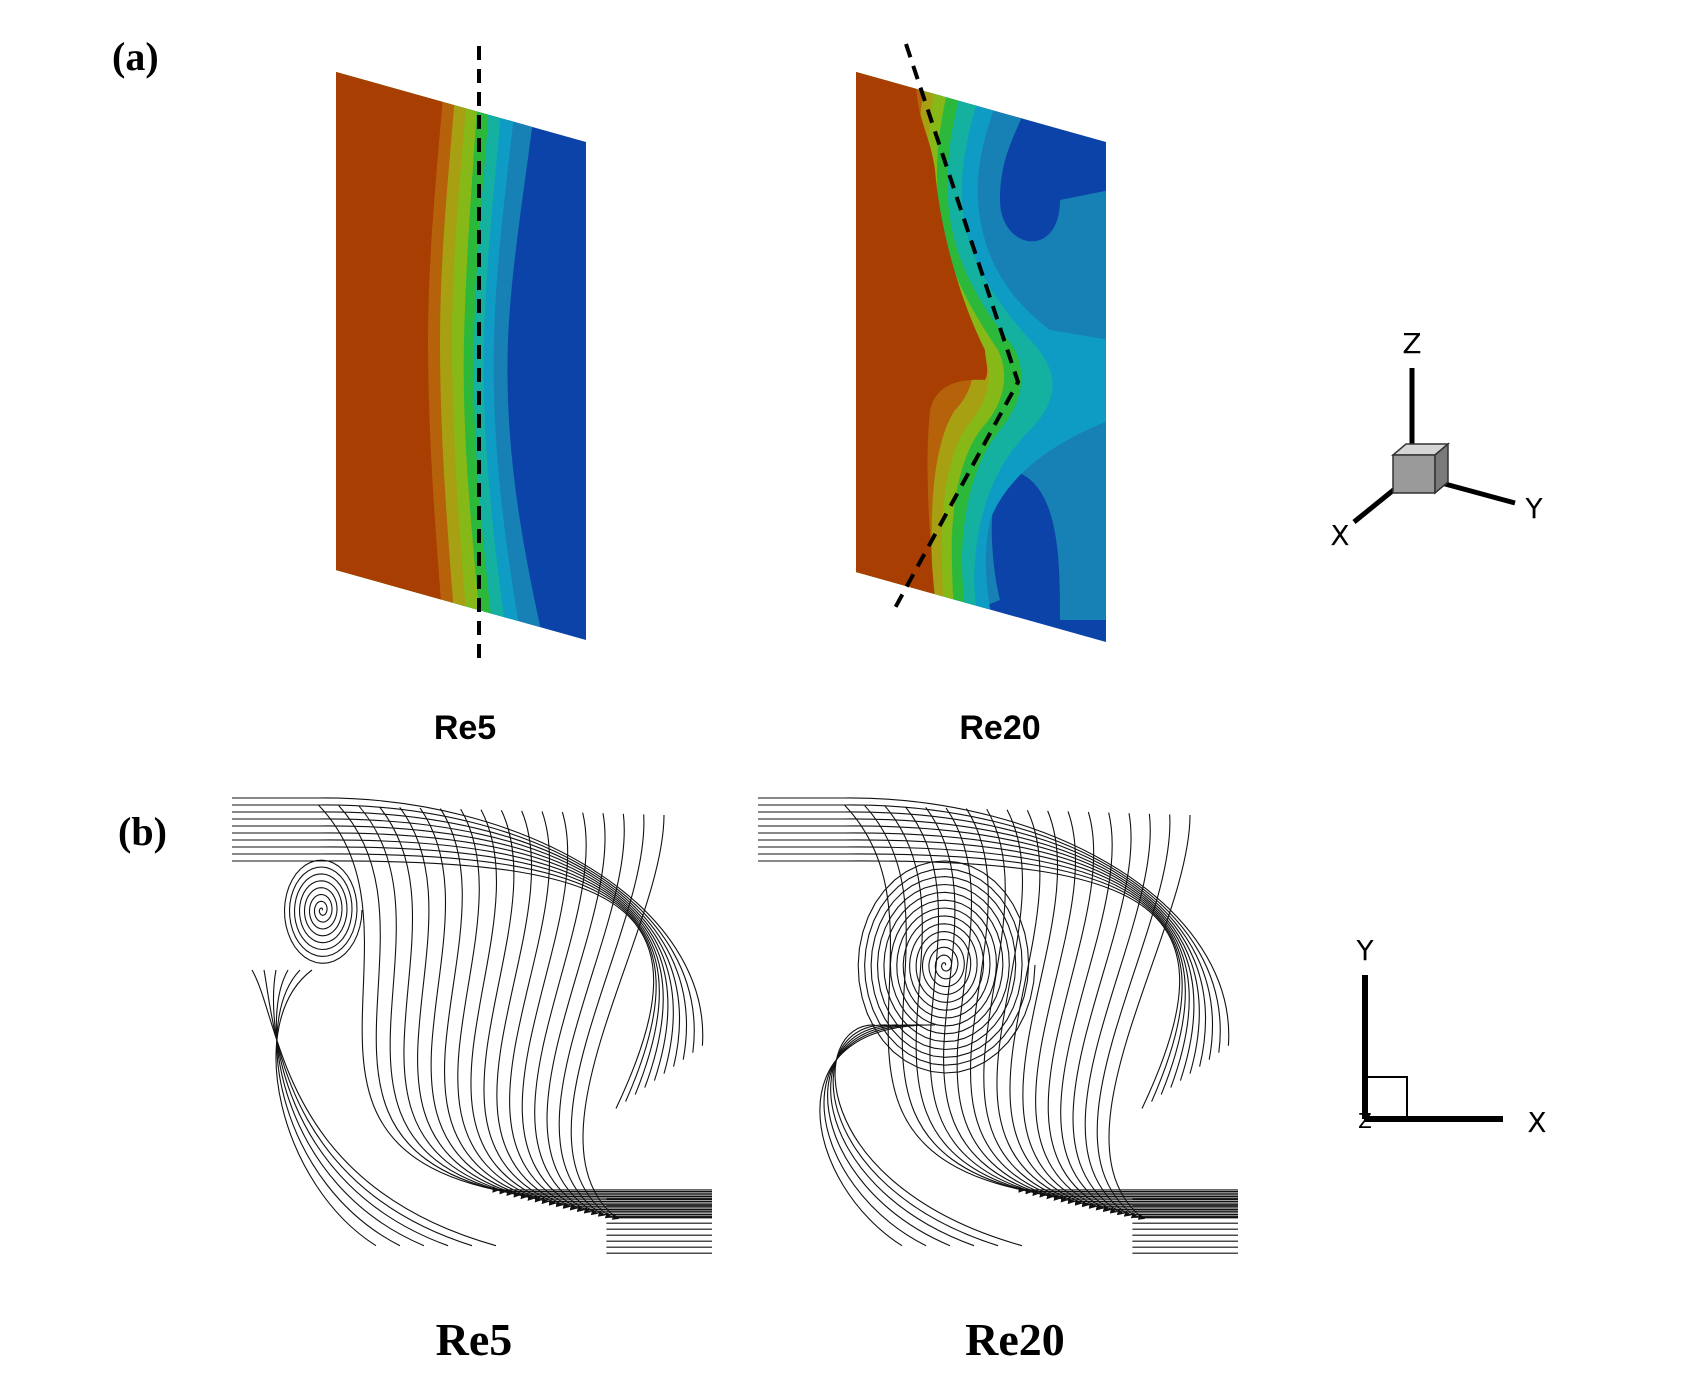 The image size is (1699, 1380). What do you see at coordinates (1411, 343) in the screenshot?
I see `axis-z-label-3d: Z` at bounding box center [1411, 343].